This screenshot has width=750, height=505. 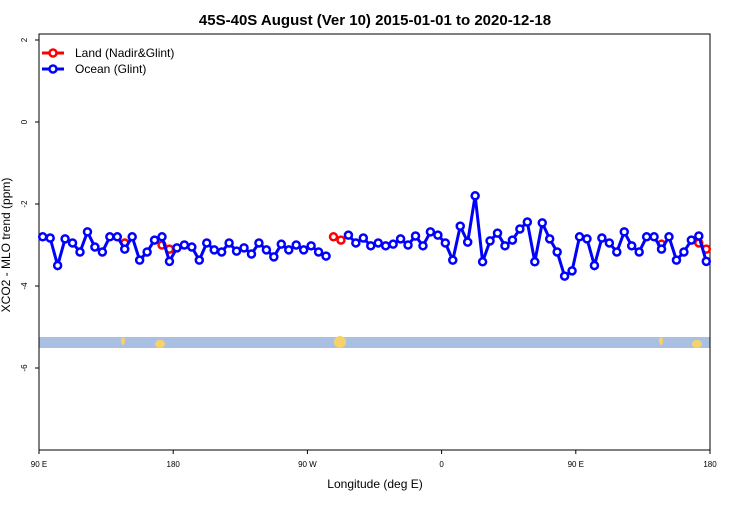 I want to click on x-axis-label: Longitude (deg E), so click(x=374, y=484).